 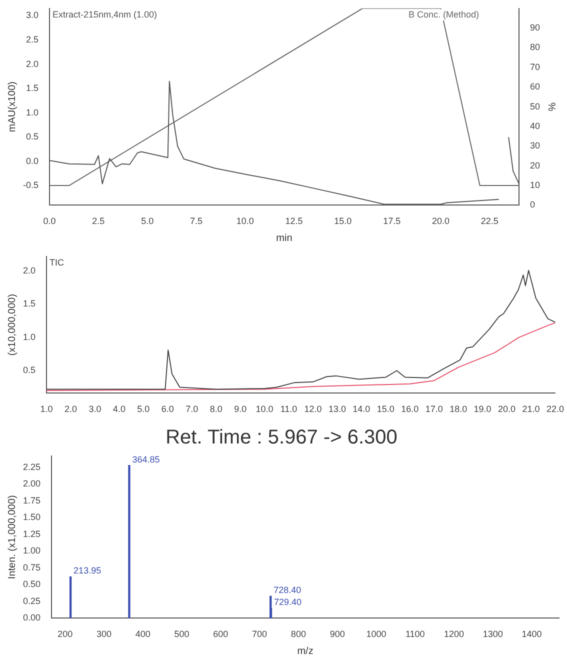 I want to click on y-axis-title: (x10,000,000), so click(x=12, y=325).